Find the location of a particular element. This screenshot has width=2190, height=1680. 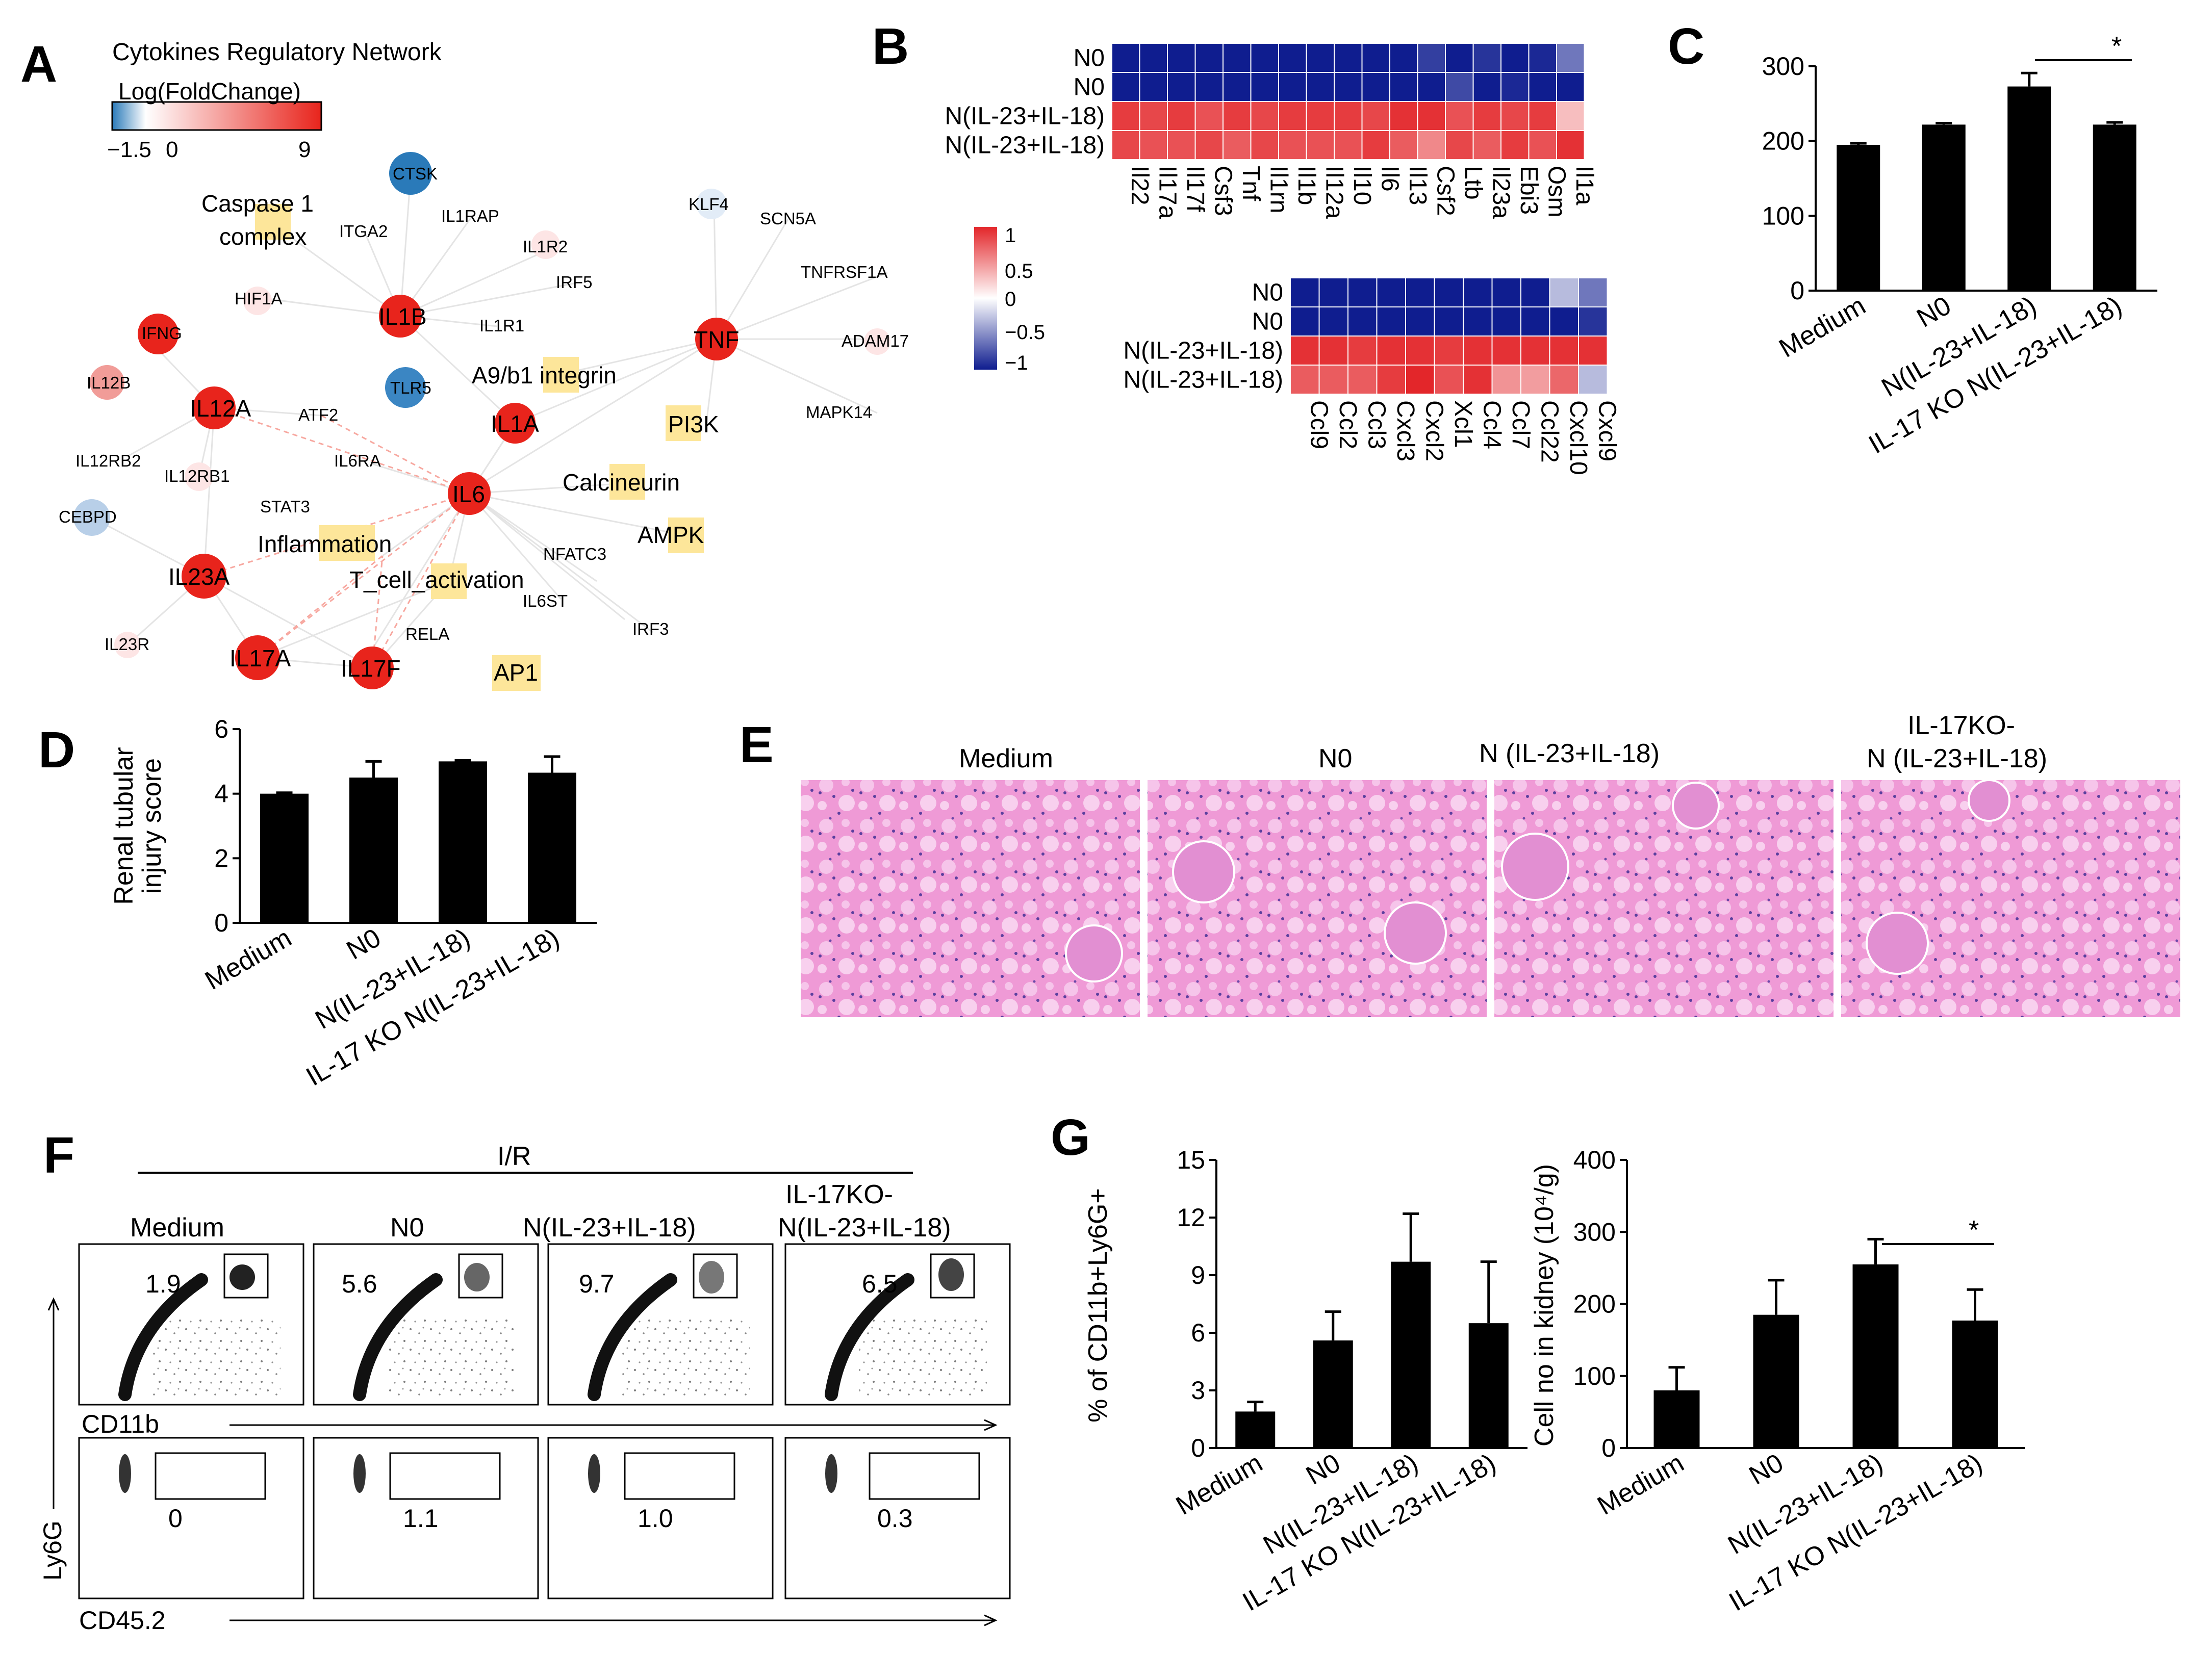

panel-label-f: F is located at coordinates (58, 1155).